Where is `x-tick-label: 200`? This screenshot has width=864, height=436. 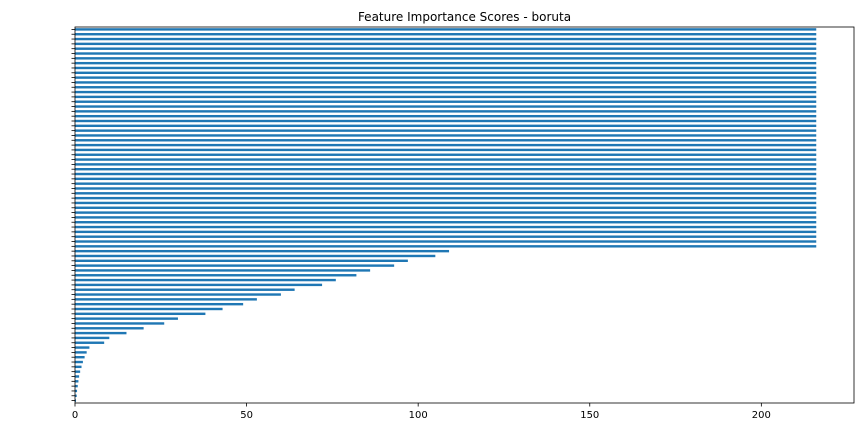 x-tick-label: 200 is located at coordinates (761, 415).